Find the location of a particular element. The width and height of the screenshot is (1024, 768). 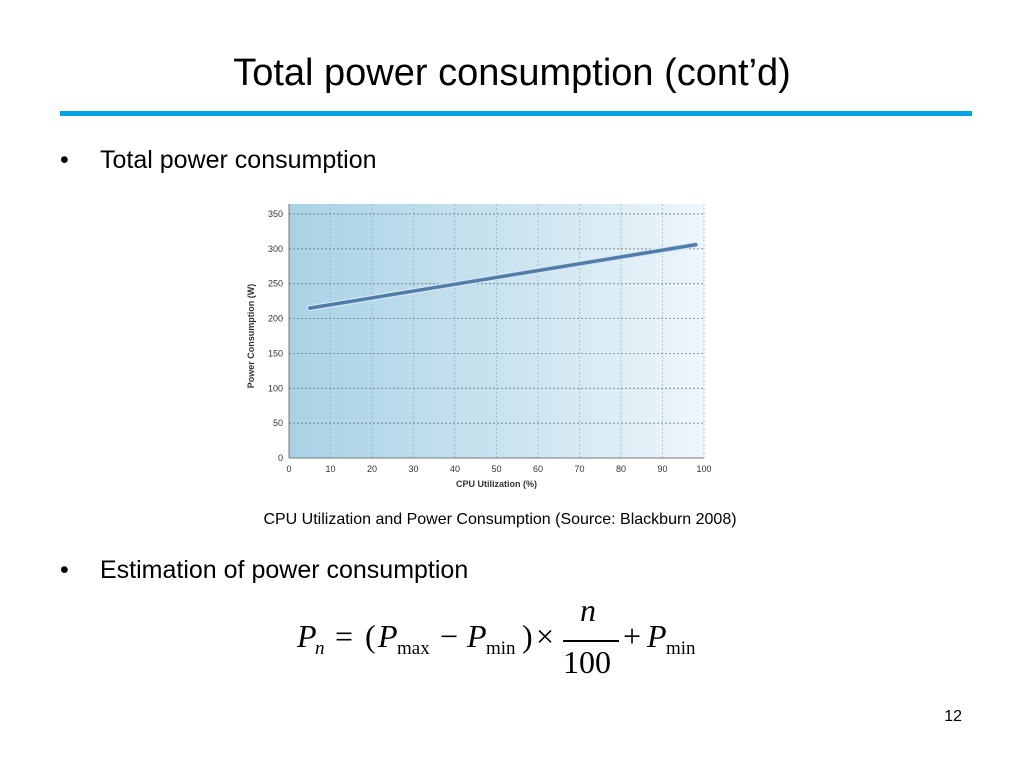

x-tick-label: 0 is located at coordinates (288, 469).